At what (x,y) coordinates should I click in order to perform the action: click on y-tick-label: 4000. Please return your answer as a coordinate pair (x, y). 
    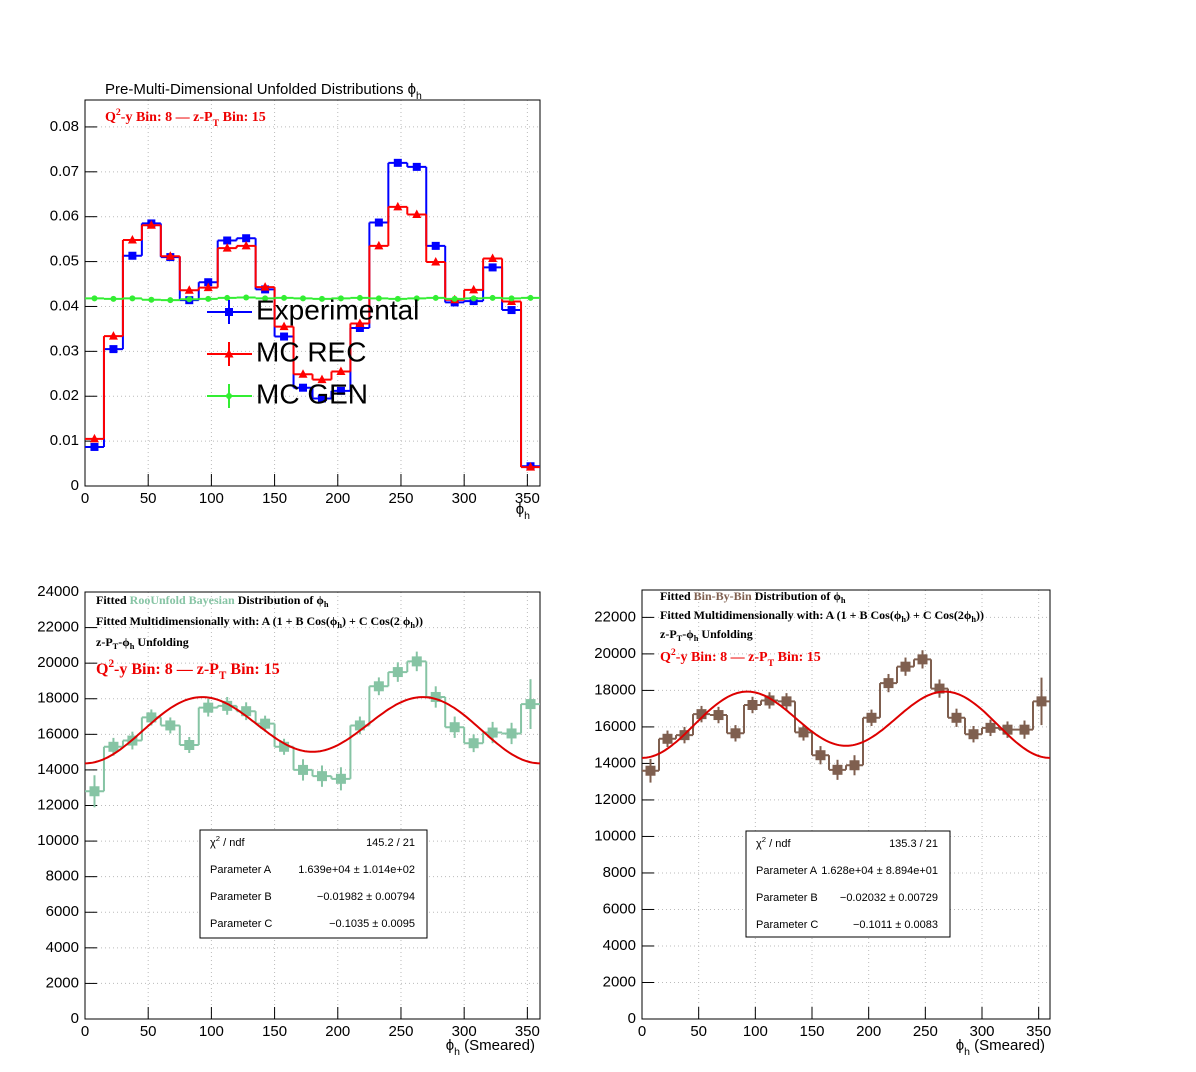
    Looking at the image, I should click on (619, 945).